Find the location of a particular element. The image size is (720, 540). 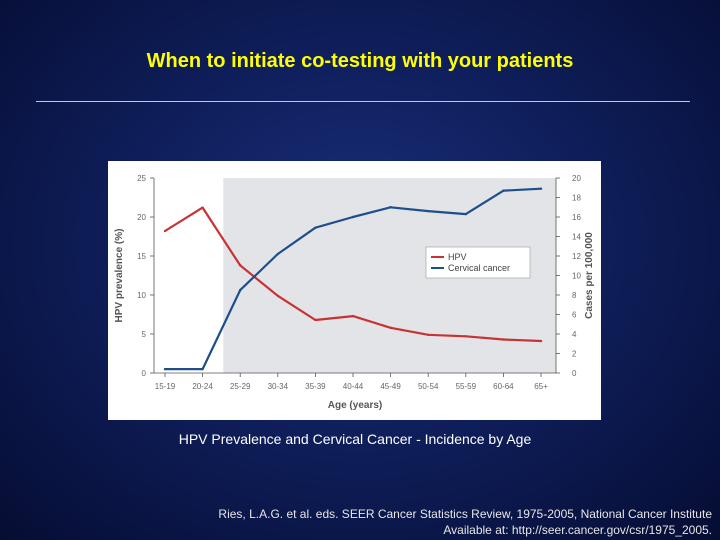

y-tick-label-right: 8 is located at coordinates (574, 295).